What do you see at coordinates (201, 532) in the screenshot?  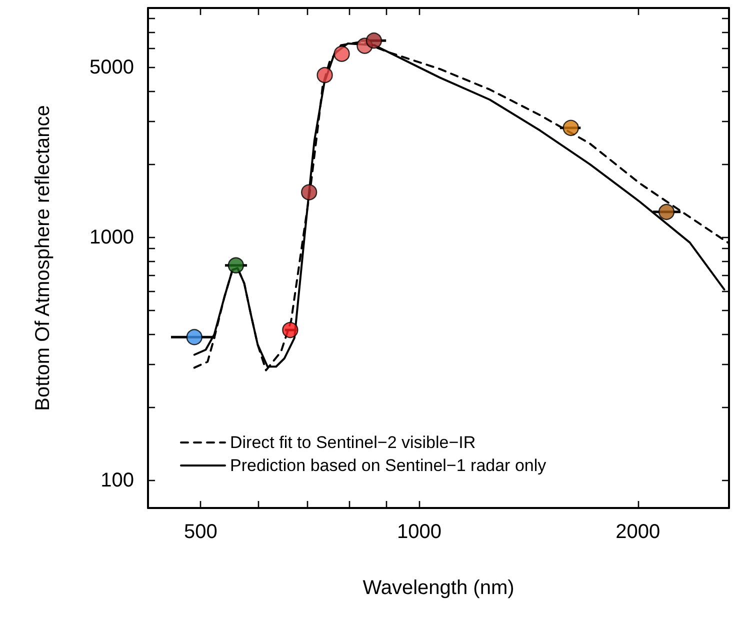 I see `x-tick-label: 500` at bounding box center [201, 532].